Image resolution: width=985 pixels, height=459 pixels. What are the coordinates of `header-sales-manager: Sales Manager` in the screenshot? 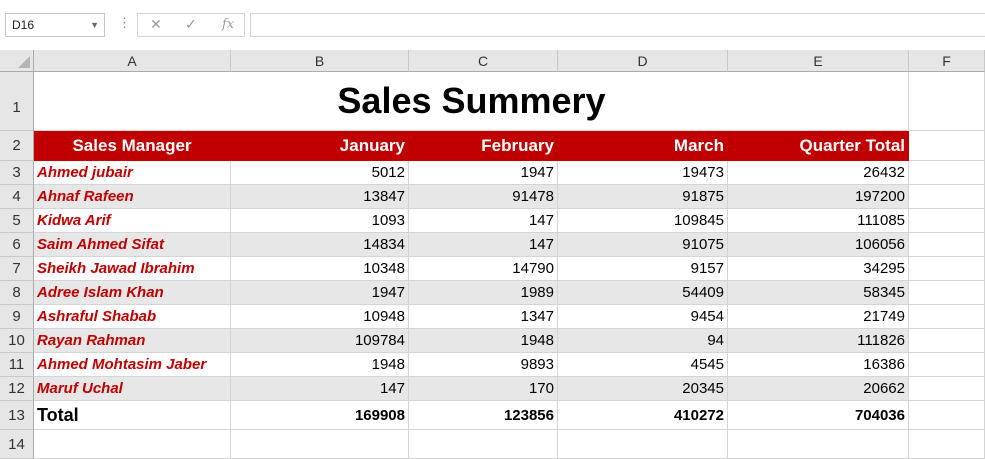 It's located at (132, 146).